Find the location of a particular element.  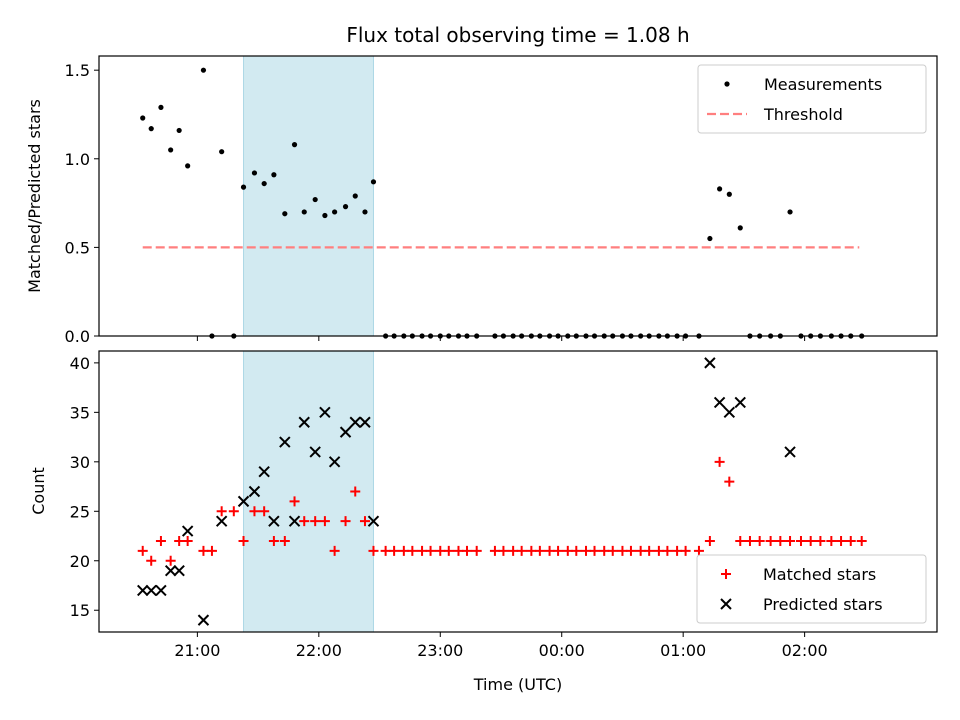

top-y-tick-label: 1.5 is located at coordinates (77, 70).